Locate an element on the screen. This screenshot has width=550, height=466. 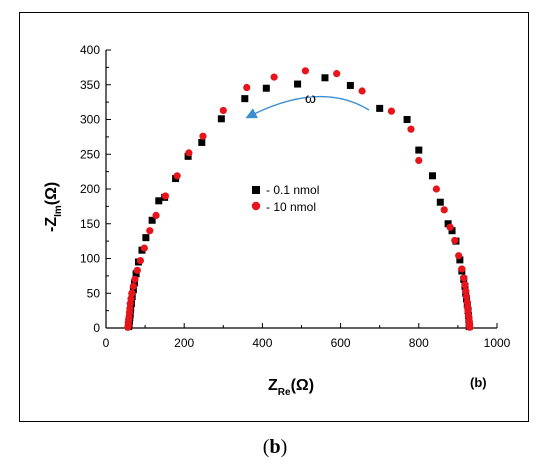
y-tick-label: 300 is located at coordinates (90, 120).